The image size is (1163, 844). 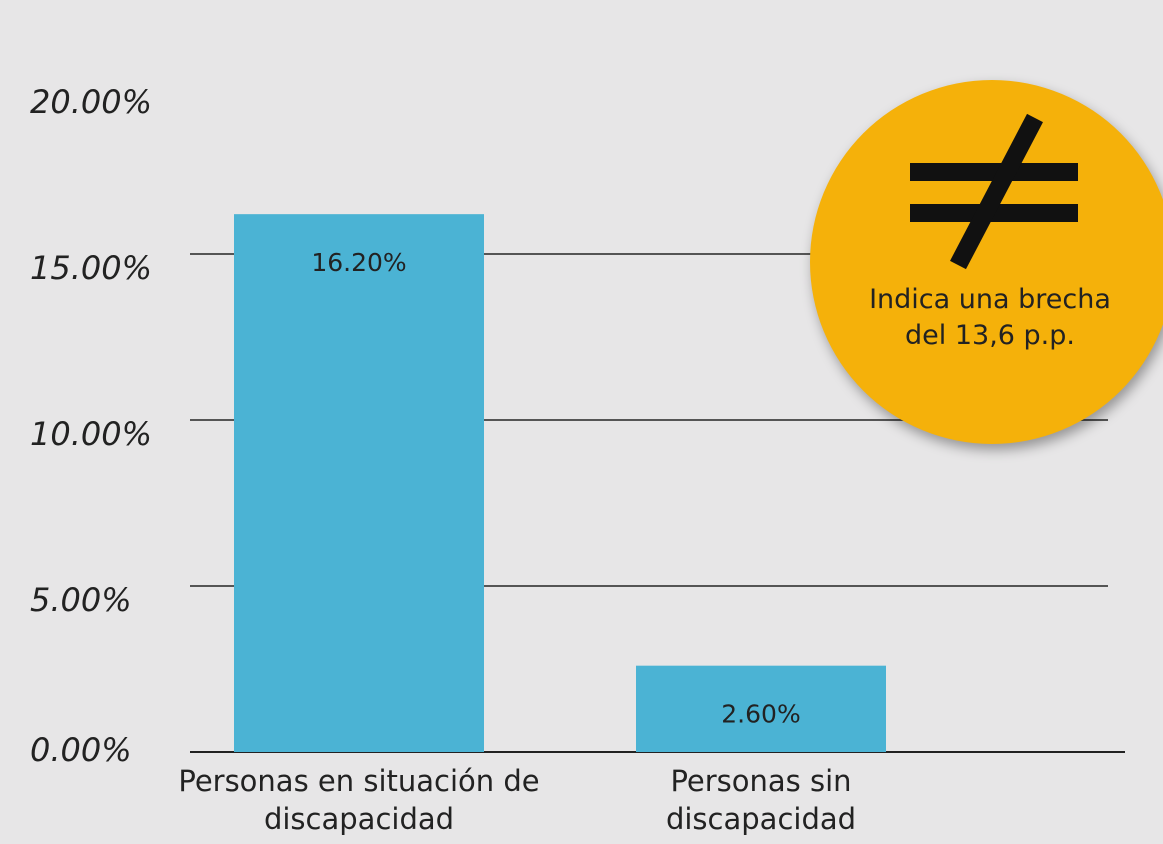 What do you see at coordinates (91, 268) in the screenshot?
I see `y-tick-label: 15.00%` at bounding box center [91, 268].